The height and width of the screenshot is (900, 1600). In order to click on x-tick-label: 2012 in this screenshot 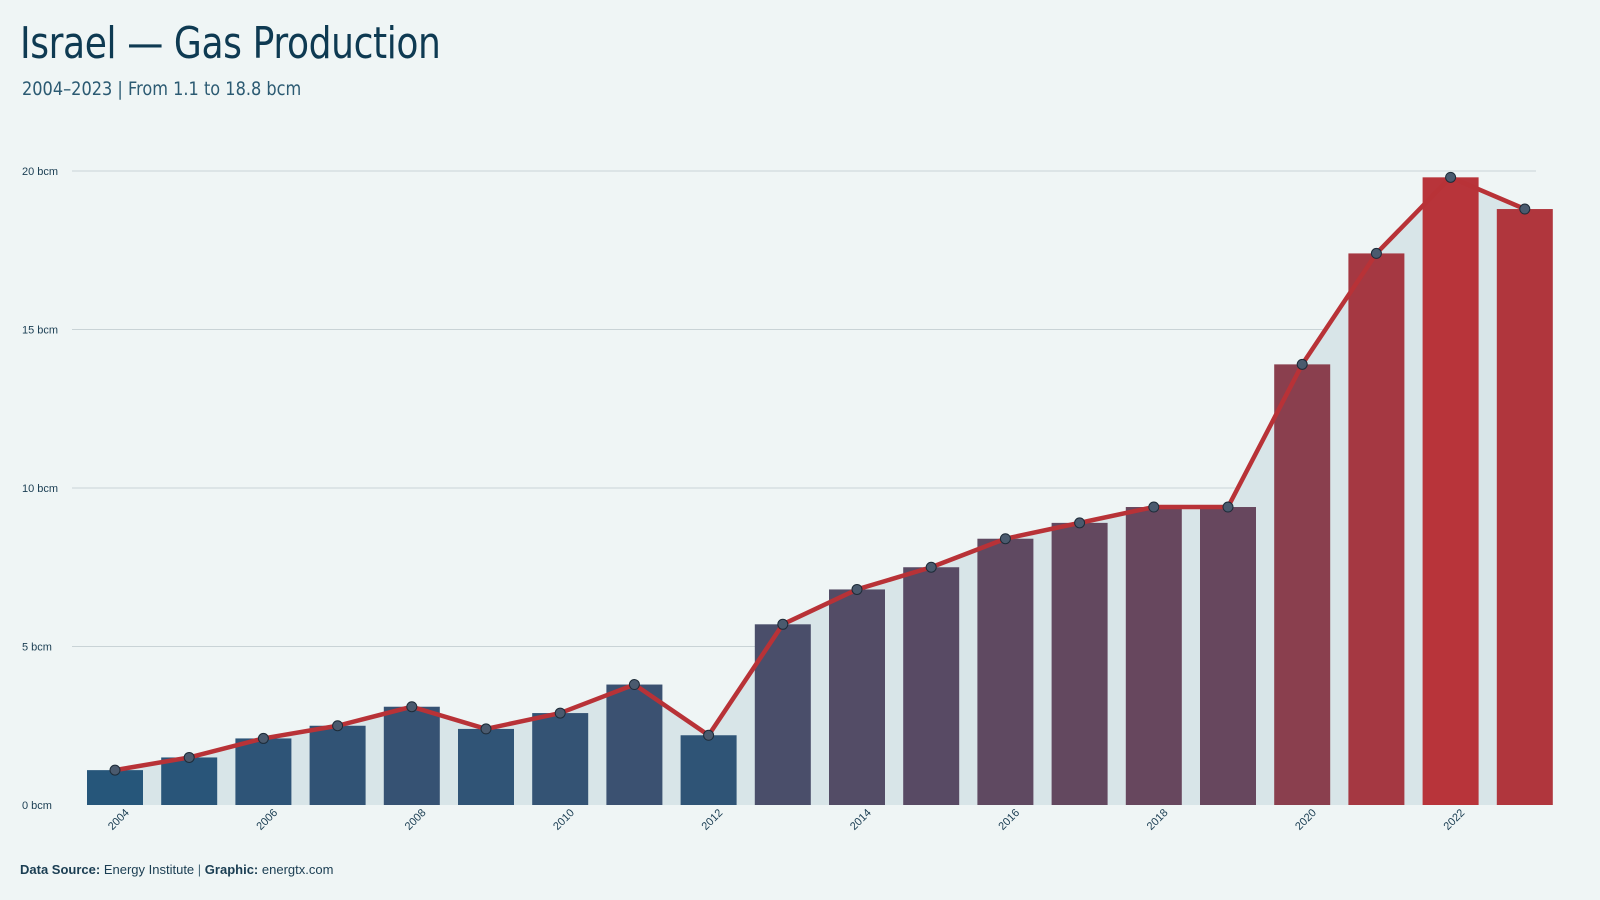, I will do `click(713, 820)`.